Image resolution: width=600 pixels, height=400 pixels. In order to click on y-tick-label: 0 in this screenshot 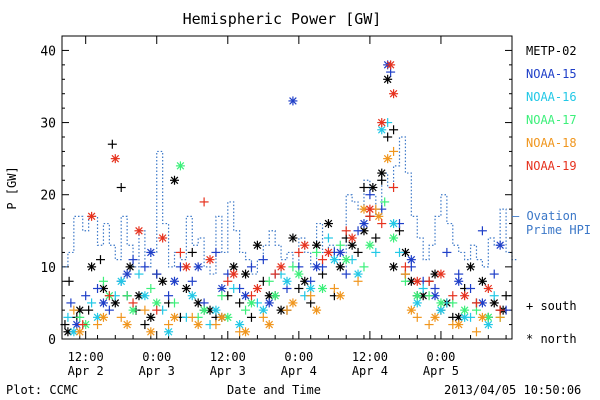, I will do `click(52, 340)`.